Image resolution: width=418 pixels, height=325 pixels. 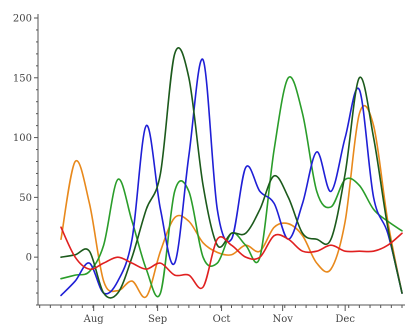 I want to click on x-tick-label: Sep, so click(x=157, y=319).